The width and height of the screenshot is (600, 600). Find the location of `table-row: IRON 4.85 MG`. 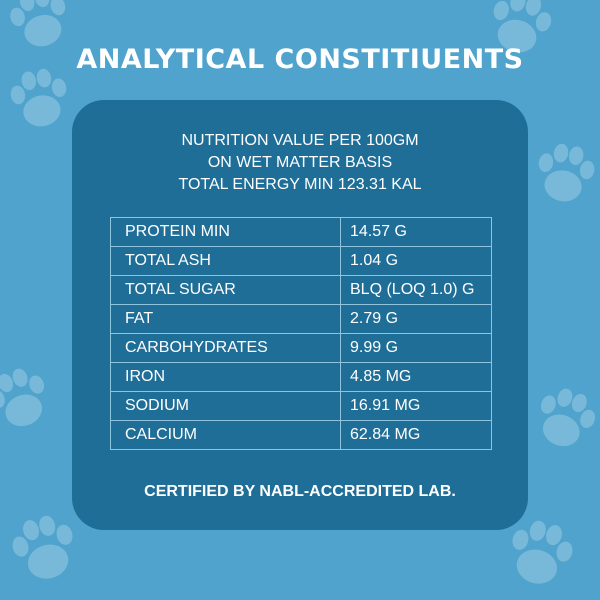

table-row: IRON 4.85 MG is located at coordinates (301, 377).